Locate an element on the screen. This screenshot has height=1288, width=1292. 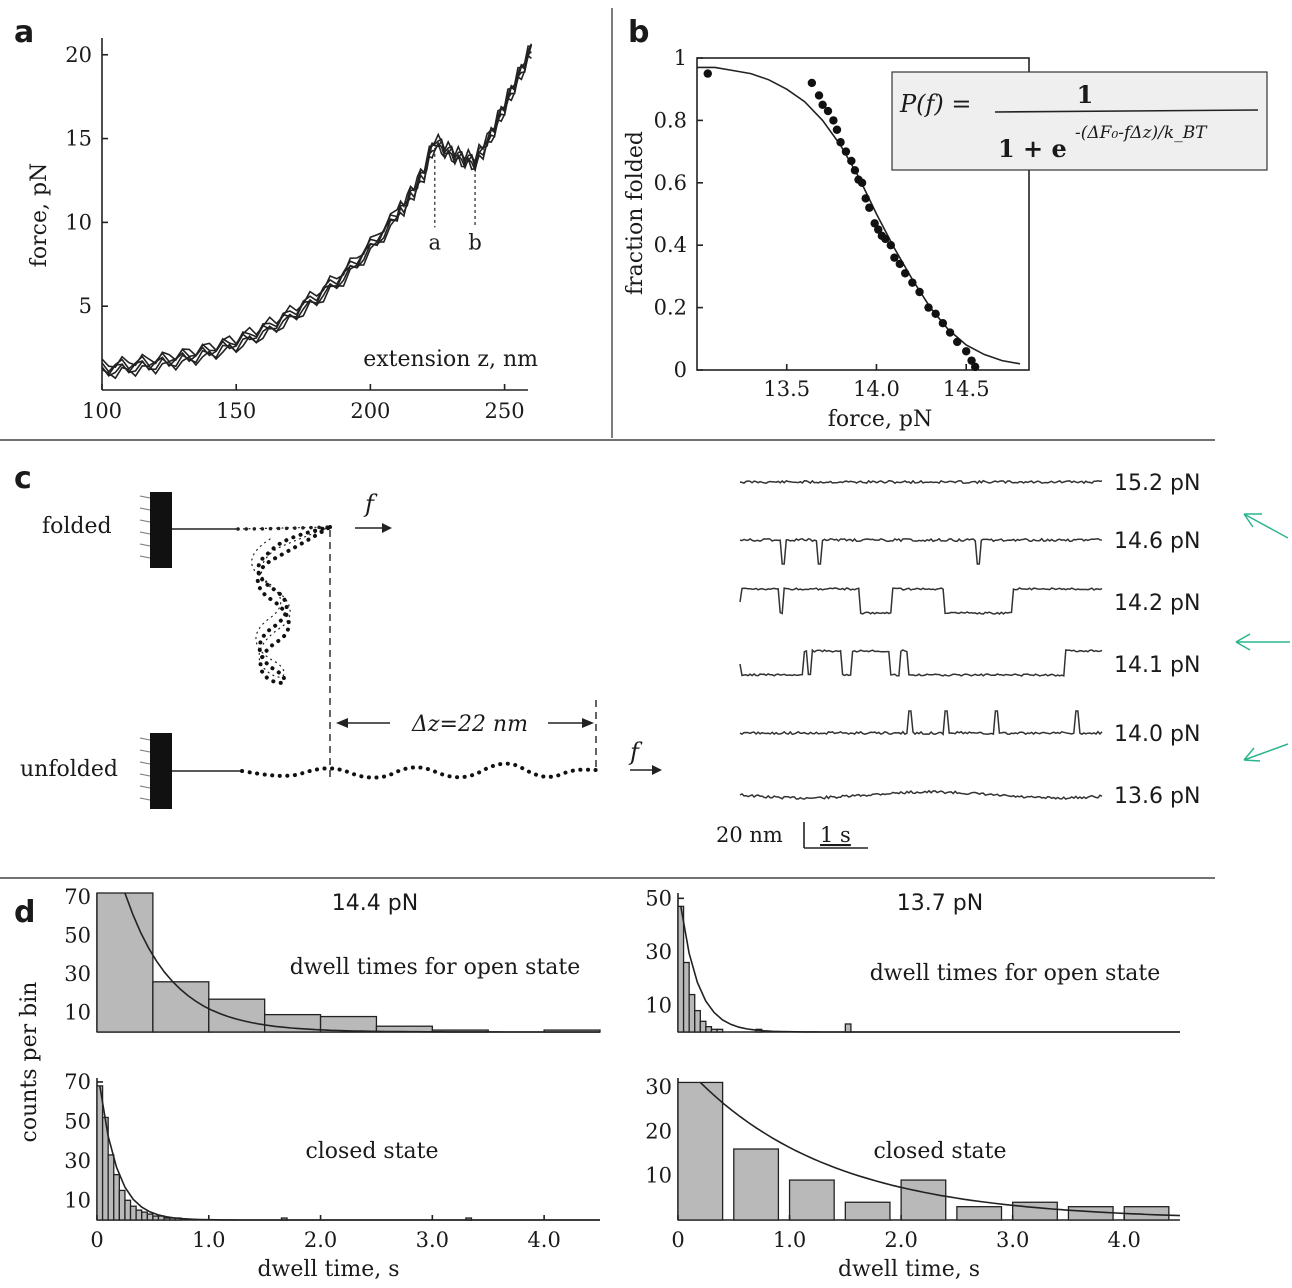
panel-d-annotation: dwell times for open state is located at coordinates (1015, 973).